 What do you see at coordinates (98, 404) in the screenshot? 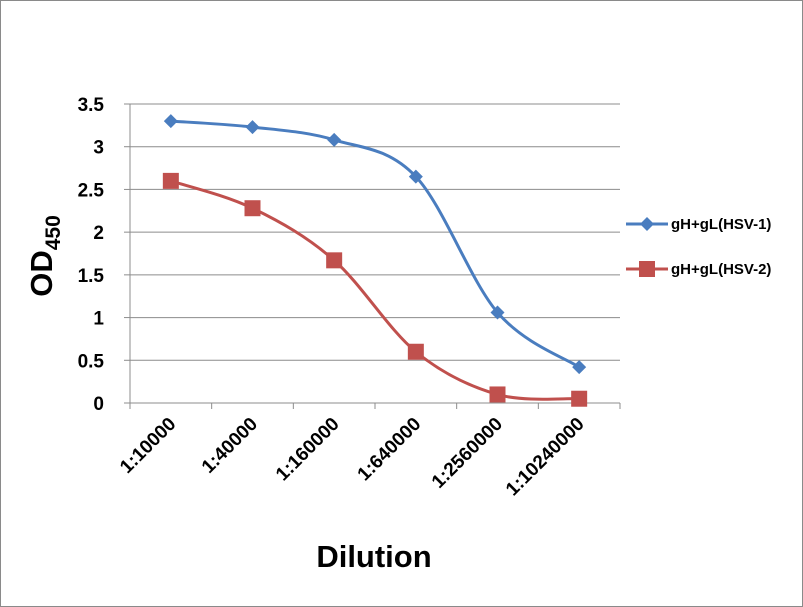
I see `y-tick-label: 0` at bounding box center [98, 404].